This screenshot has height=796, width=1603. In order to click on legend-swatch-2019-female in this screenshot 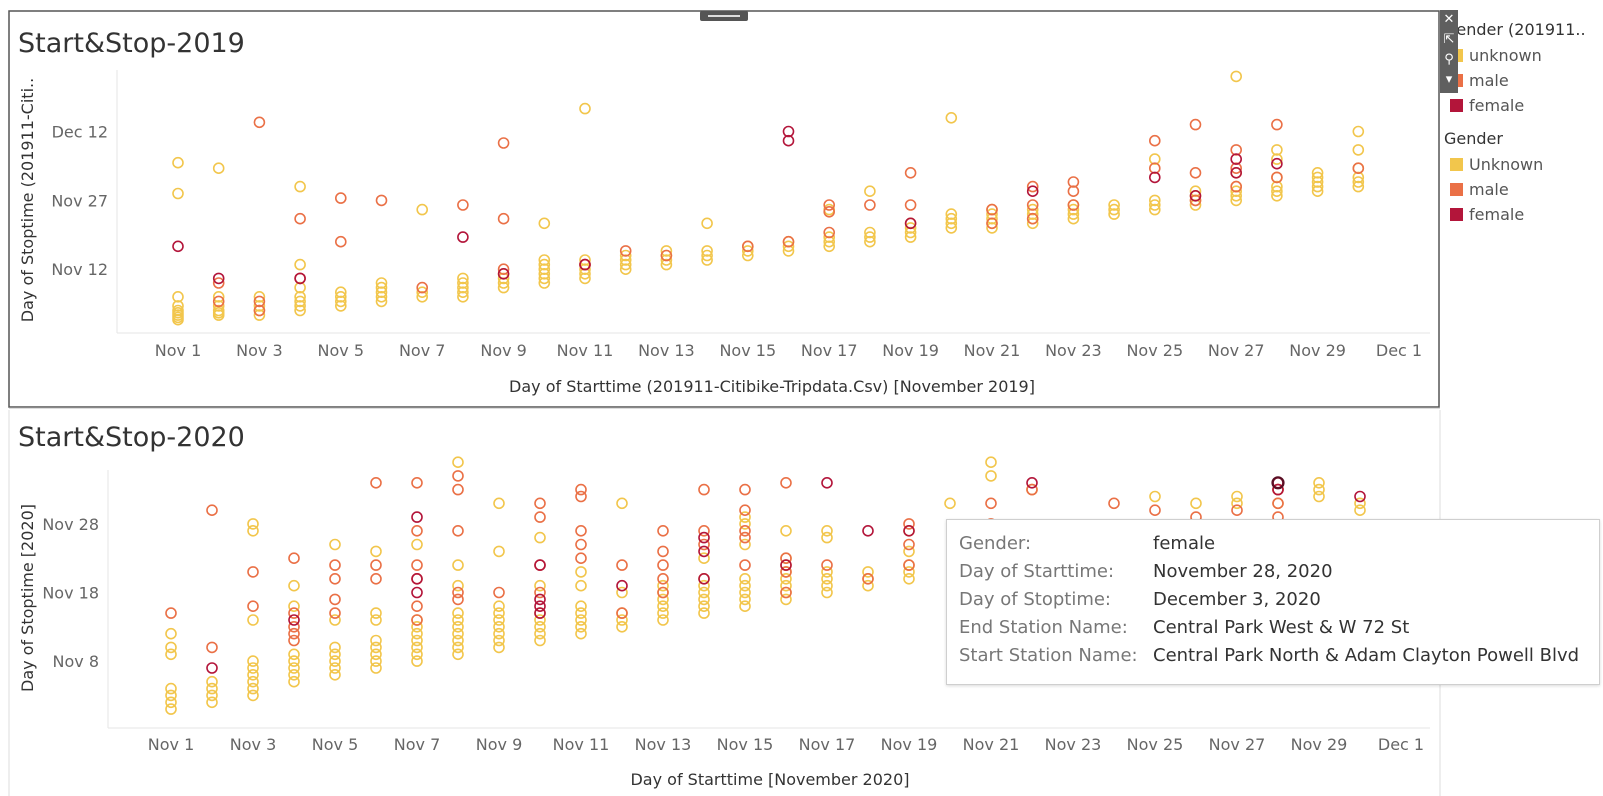, I will do `click(1456, 105)`.